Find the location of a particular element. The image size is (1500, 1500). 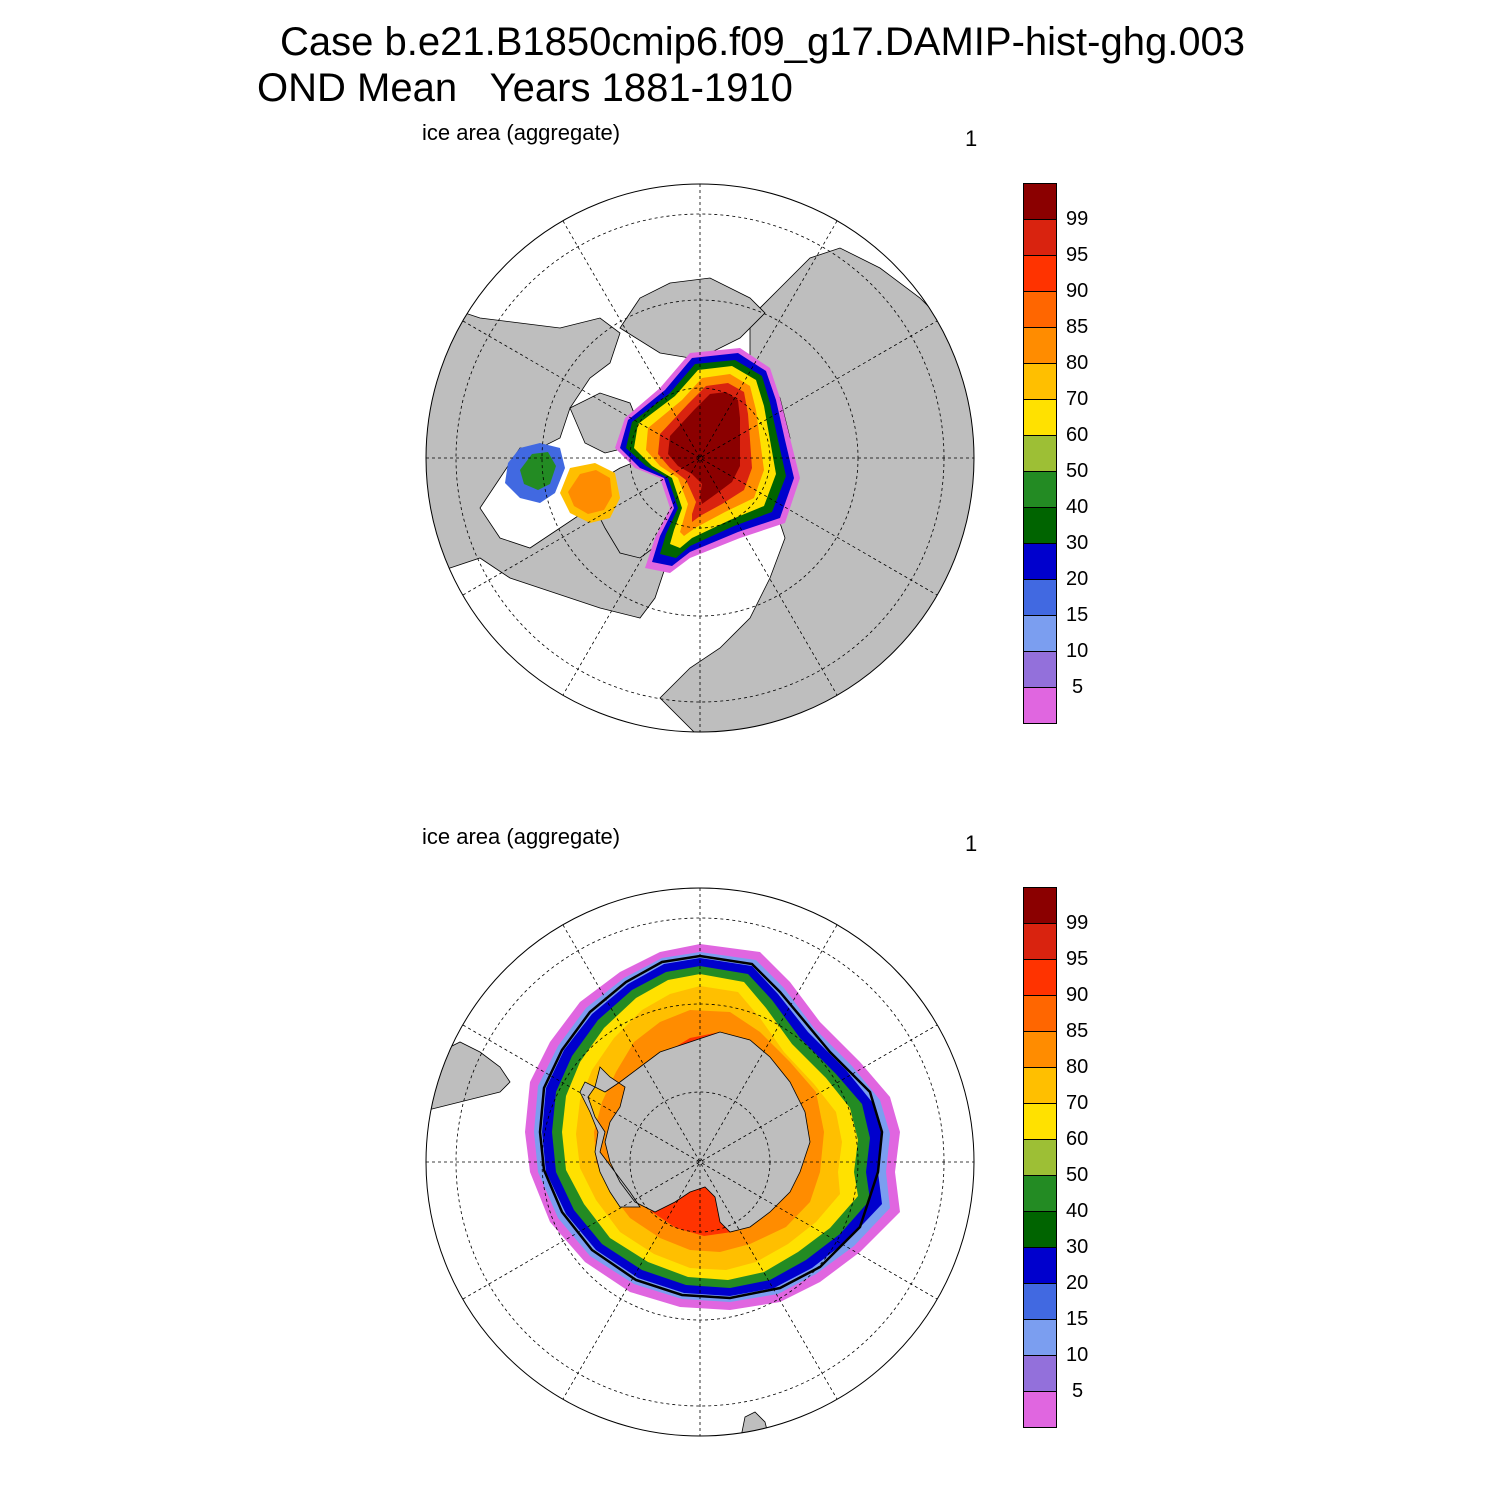

south-colorbar-label-6: 60 is located at coordinates (1077, 1139).